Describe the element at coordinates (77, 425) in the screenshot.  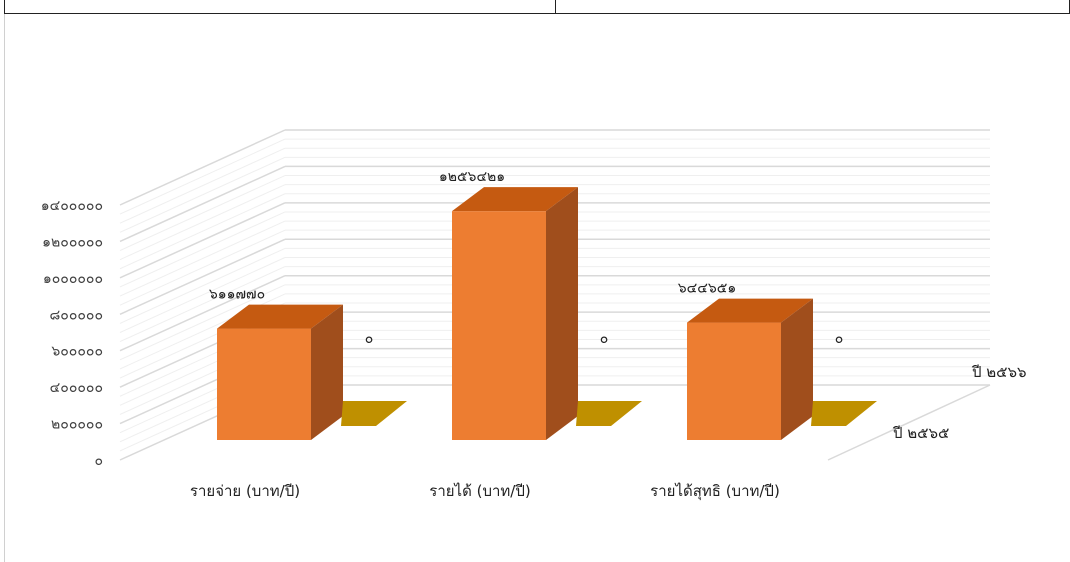
I see `y-tick-label: ๒๐๐๐๐๐` at that location.